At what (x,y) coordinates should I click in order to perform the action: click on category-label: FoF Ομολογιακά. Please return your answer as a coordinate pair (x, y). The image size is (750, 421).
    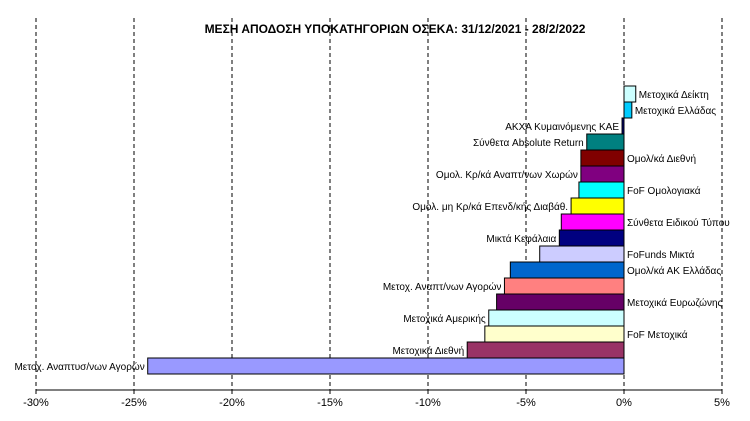
    Looking at the image, I should click on (664, 191).